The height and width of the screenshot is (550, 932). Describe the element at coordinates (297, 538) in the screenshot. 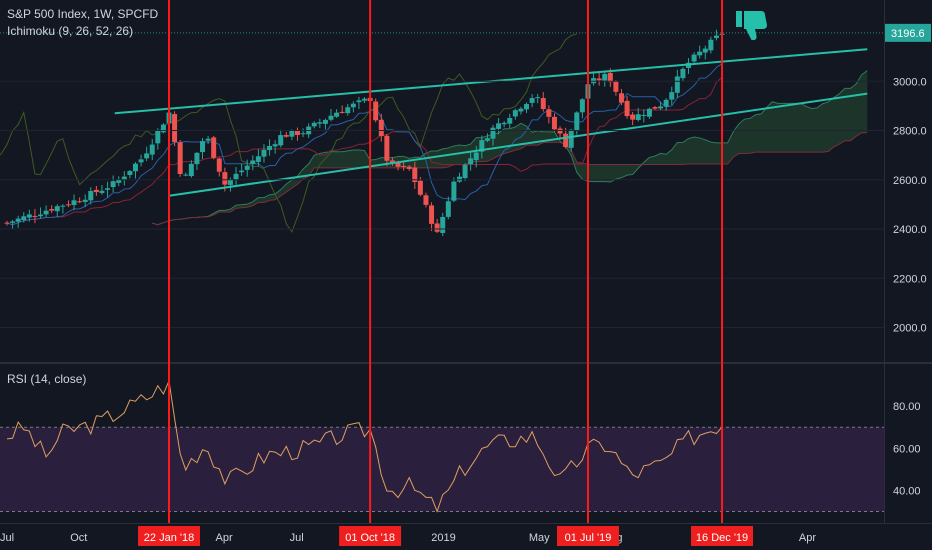

I see `time-tick-label: Jul` at that location.